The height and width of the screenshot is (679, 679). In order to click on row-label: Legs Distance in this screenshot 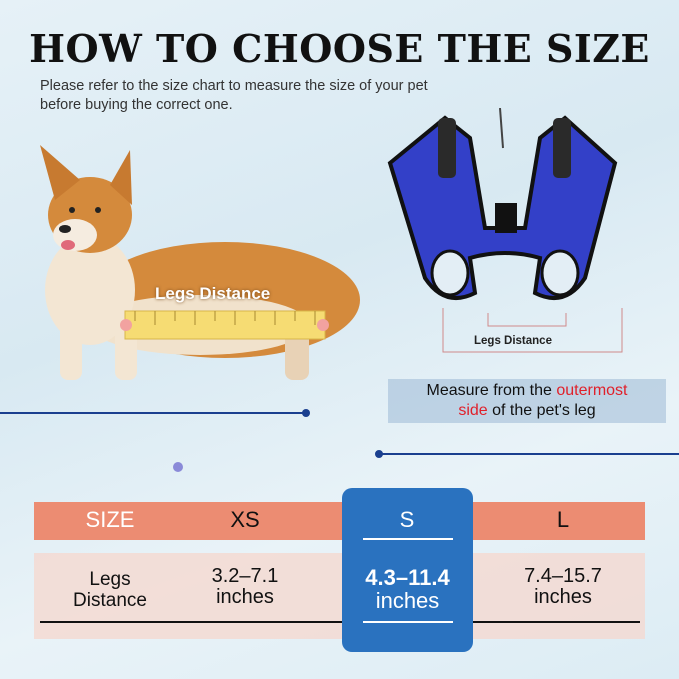, I will do `click(110, 590)`.